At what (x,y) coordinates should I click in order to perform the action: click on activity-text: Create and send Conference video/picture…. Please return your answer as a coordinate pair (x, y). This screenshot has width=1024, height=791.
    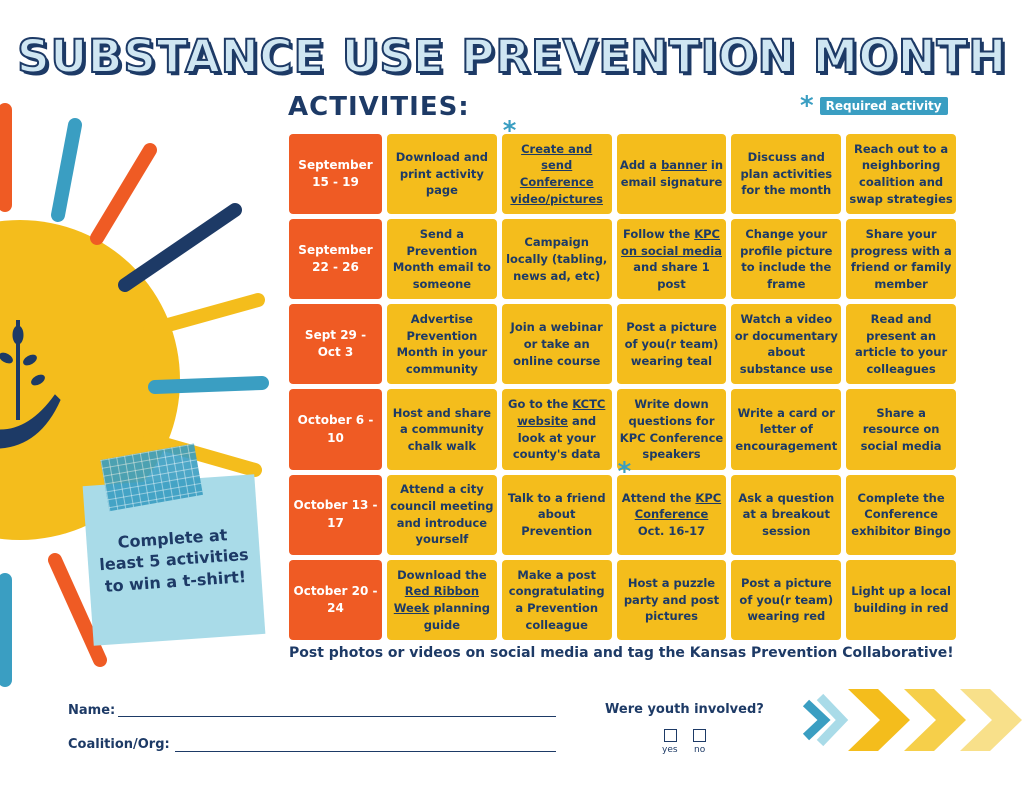
    Looking at the image, I should click on (557, 174).